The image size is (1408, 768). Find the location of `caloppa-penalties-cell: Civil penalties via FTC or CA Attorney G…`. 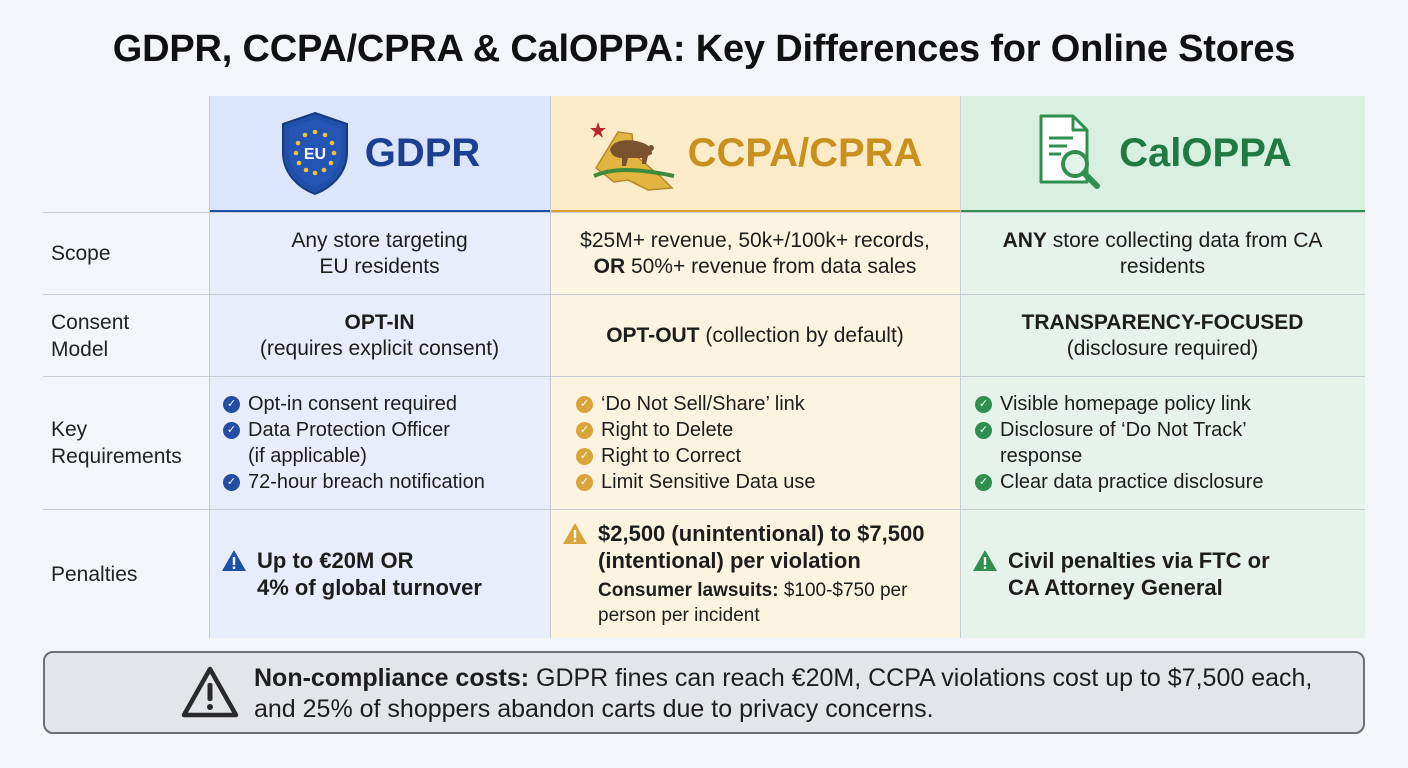

caloppa-penalties-cell: Civil penalties via FTC or CA Attorney G… is located at coordinates (1162, 574).